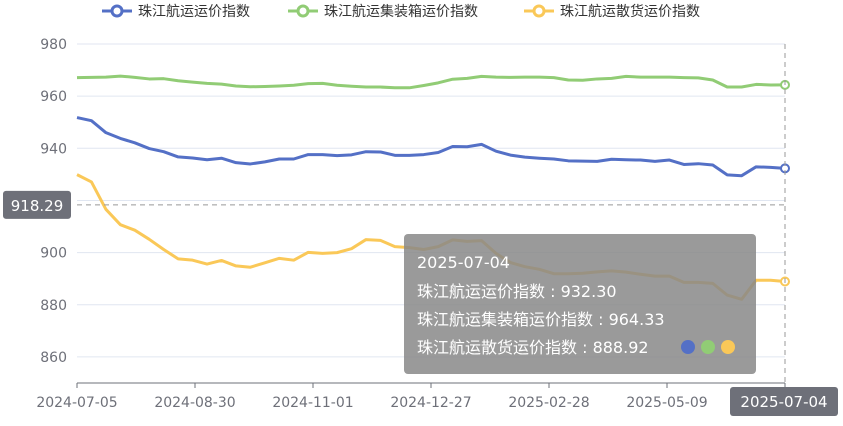  I want to click on x-tick-label-1: 2024-08-30, so click(194, 403).